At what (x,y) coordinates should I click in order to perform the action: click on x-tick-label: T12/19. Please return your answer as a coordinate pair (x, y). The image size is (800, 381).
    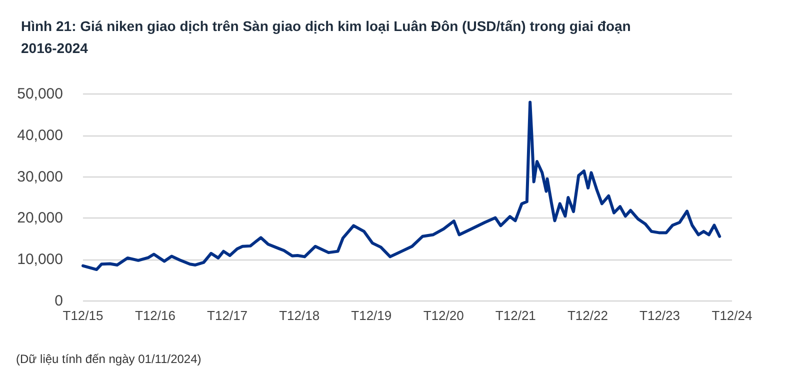
    Looking at the image, I should click on (371, 315).